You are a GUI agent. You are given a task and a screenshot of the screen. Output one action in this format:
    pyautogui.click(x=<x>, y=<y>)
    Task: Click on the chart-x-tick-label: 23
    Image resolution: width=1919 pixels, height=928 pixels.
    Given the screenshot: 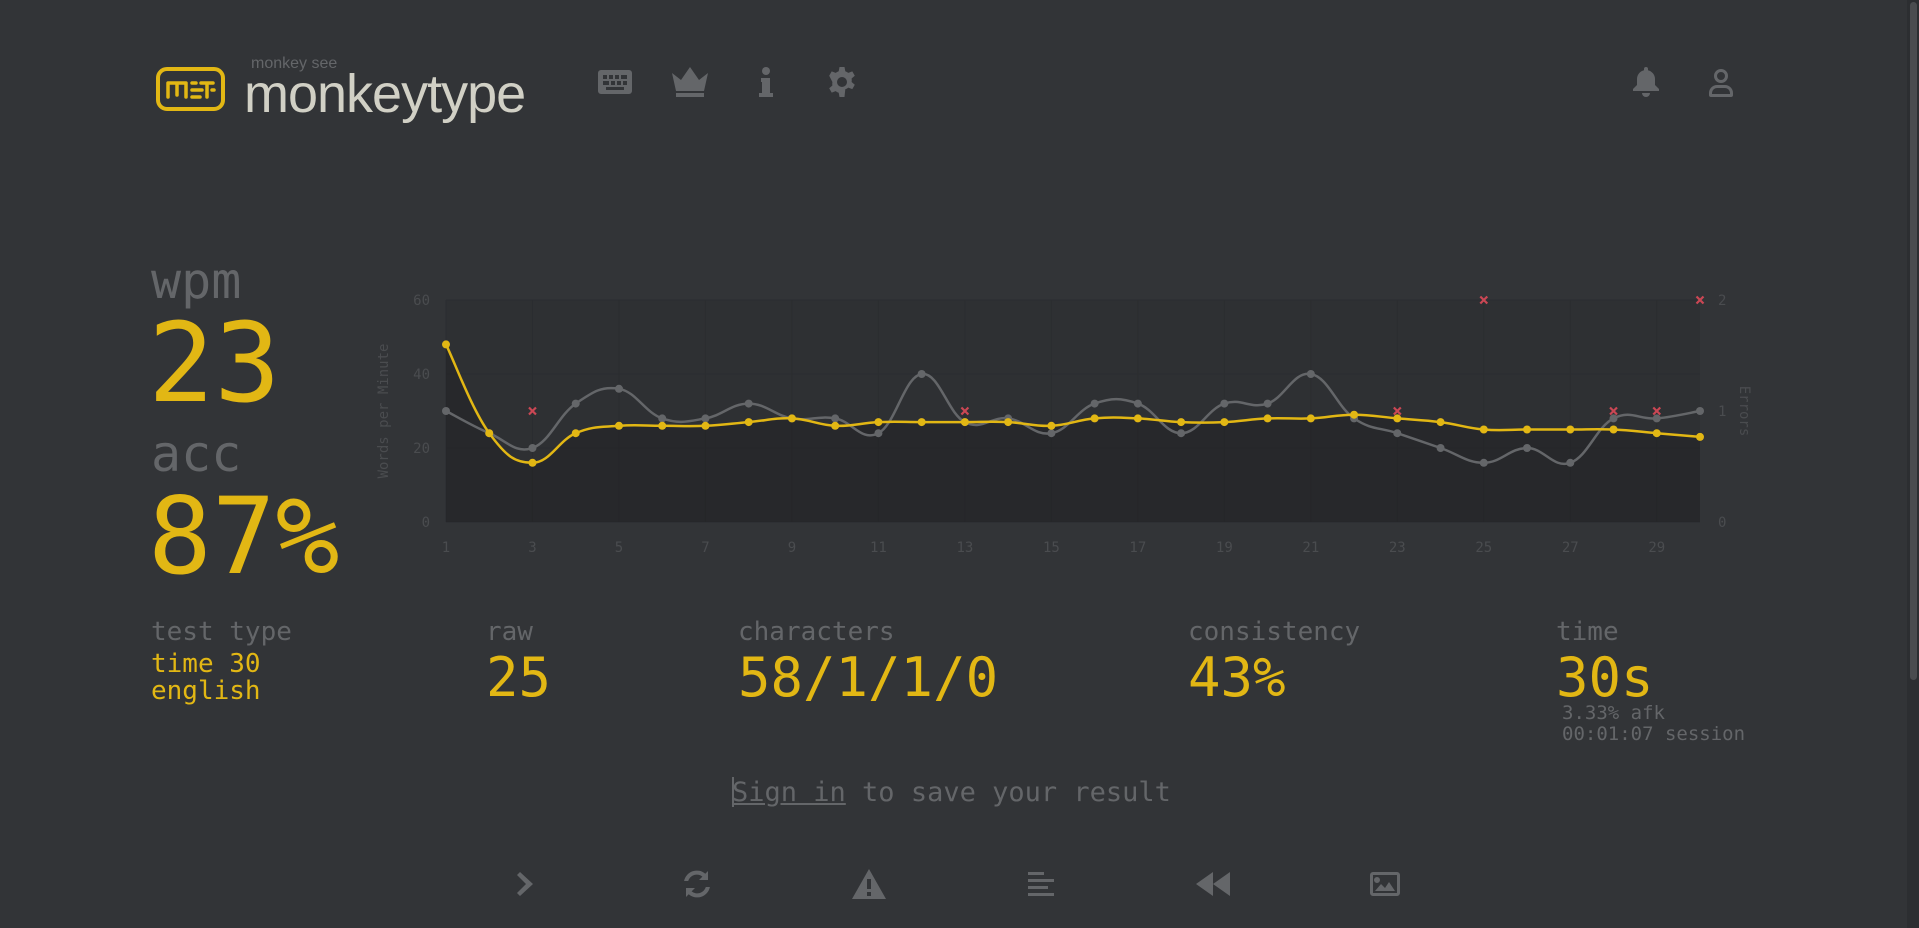 What is the action you would take?
    pyautogui.click(x=1397, y=548)
    